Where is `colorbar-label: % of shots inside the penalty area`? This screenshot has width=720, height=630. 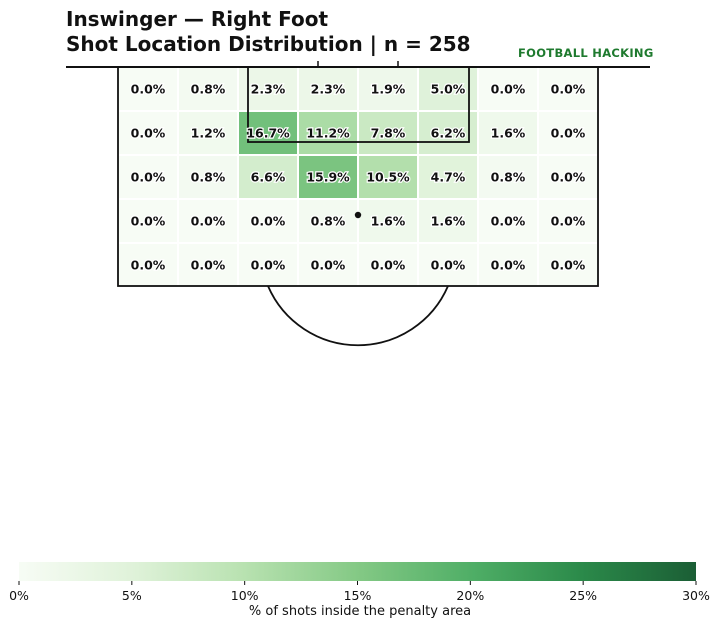
colorbar-label: % of shots inside the penalty area is located at coordinates (360, 611).